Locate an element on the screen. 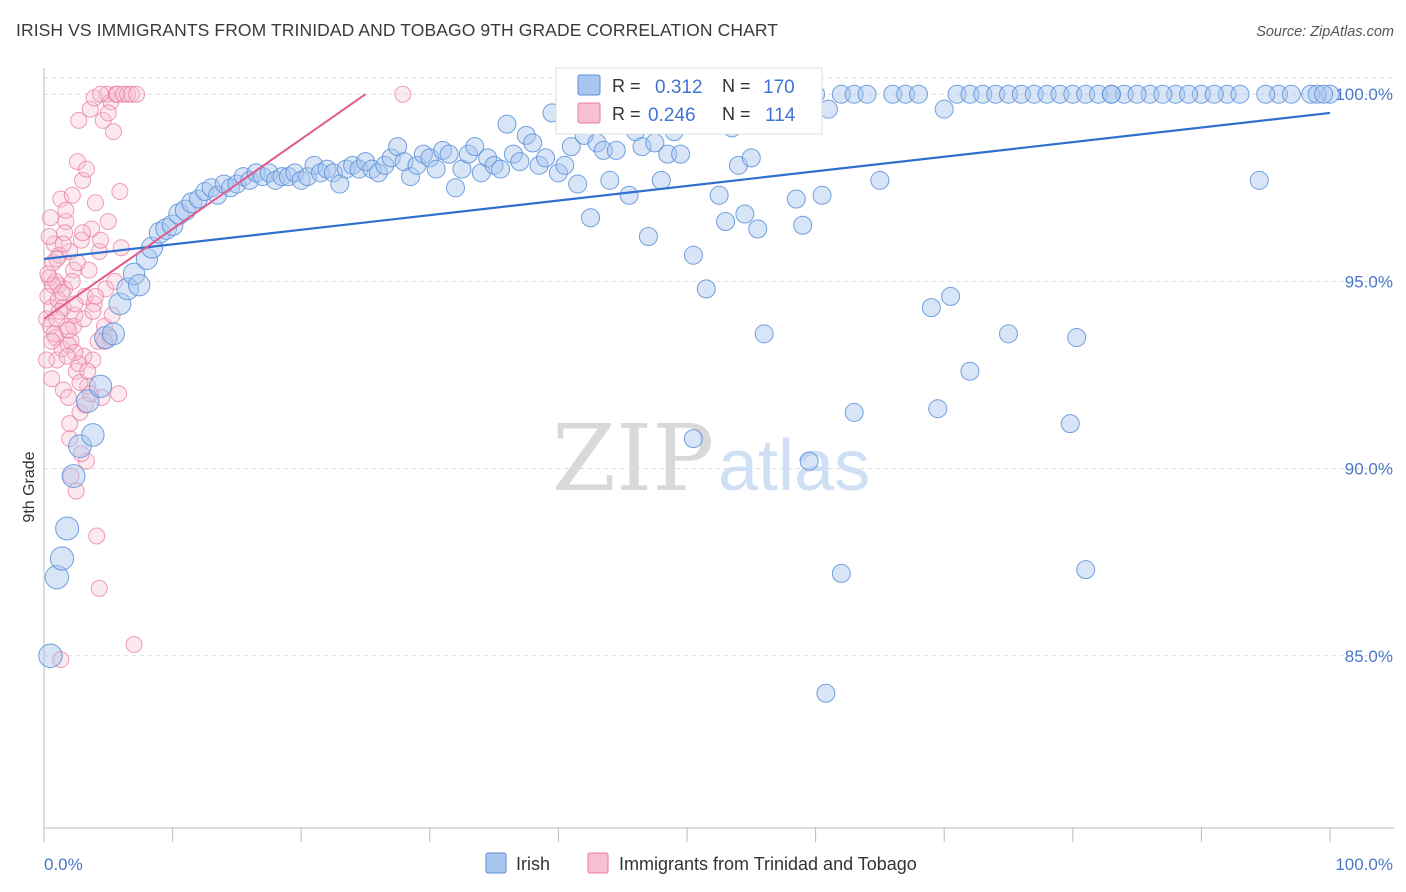  bottom-legend-tt-label: Immigrants from Trinidad and Tobago is located at coordinates (768, 864).